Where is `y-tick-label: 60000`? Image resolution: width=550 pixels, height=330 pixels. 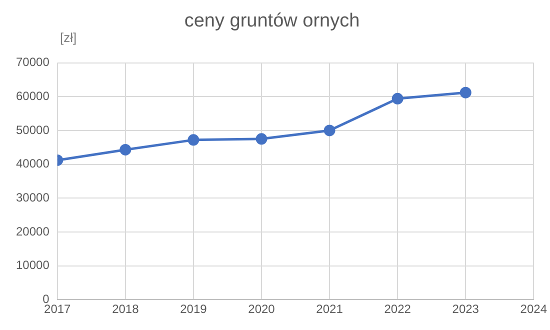
y-tick-label: 60000 is located at coordinates (33, 95).